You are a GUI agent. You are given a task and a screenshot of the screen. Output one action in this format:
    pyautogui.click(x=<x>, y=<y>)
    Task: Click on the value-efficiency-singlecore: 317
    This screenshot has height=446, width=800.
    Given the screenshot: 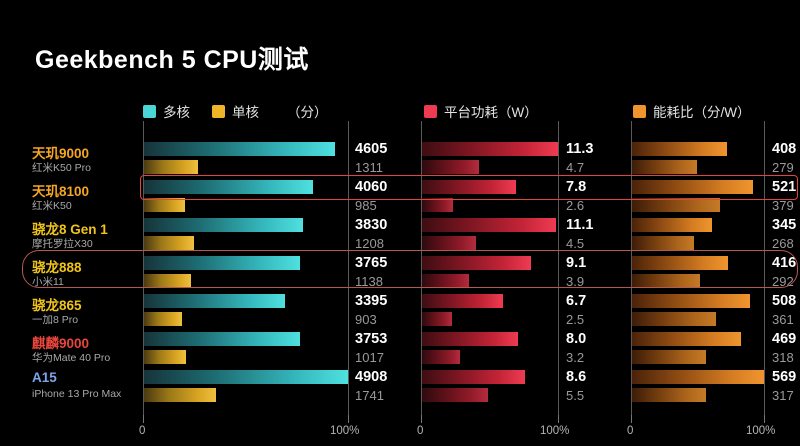 What is the action you would take?
    pyautogui.click(x=783, y=395)
    